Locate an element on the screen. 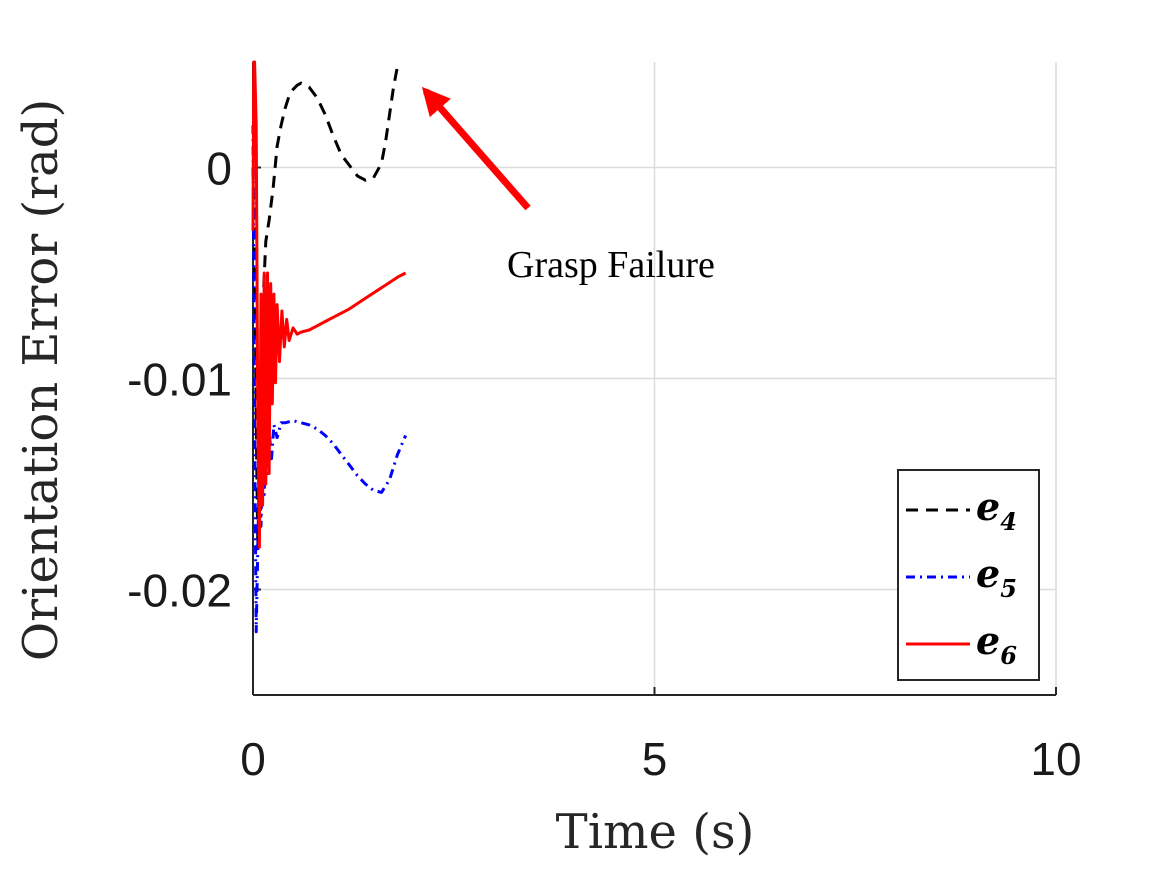 This screenshot has width=1164, height=874. legend-subscript-e5: 5 is located at coordinates (1008, 588).